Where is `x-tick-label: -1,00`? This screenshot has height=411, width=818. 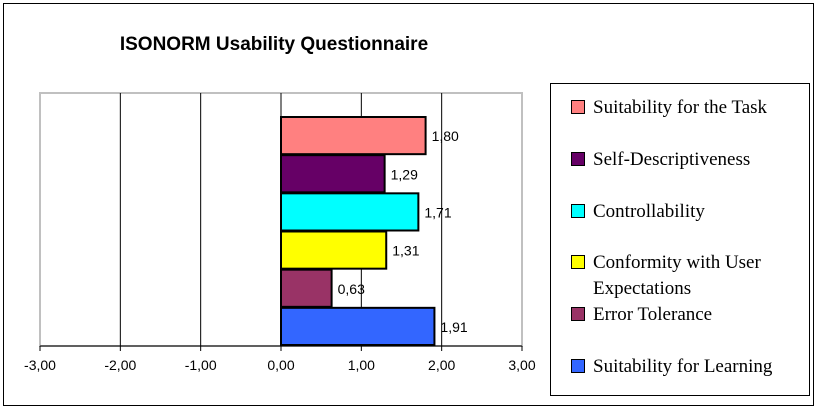 x-tick-label: -1,00 is located at coordinates (201, 365).